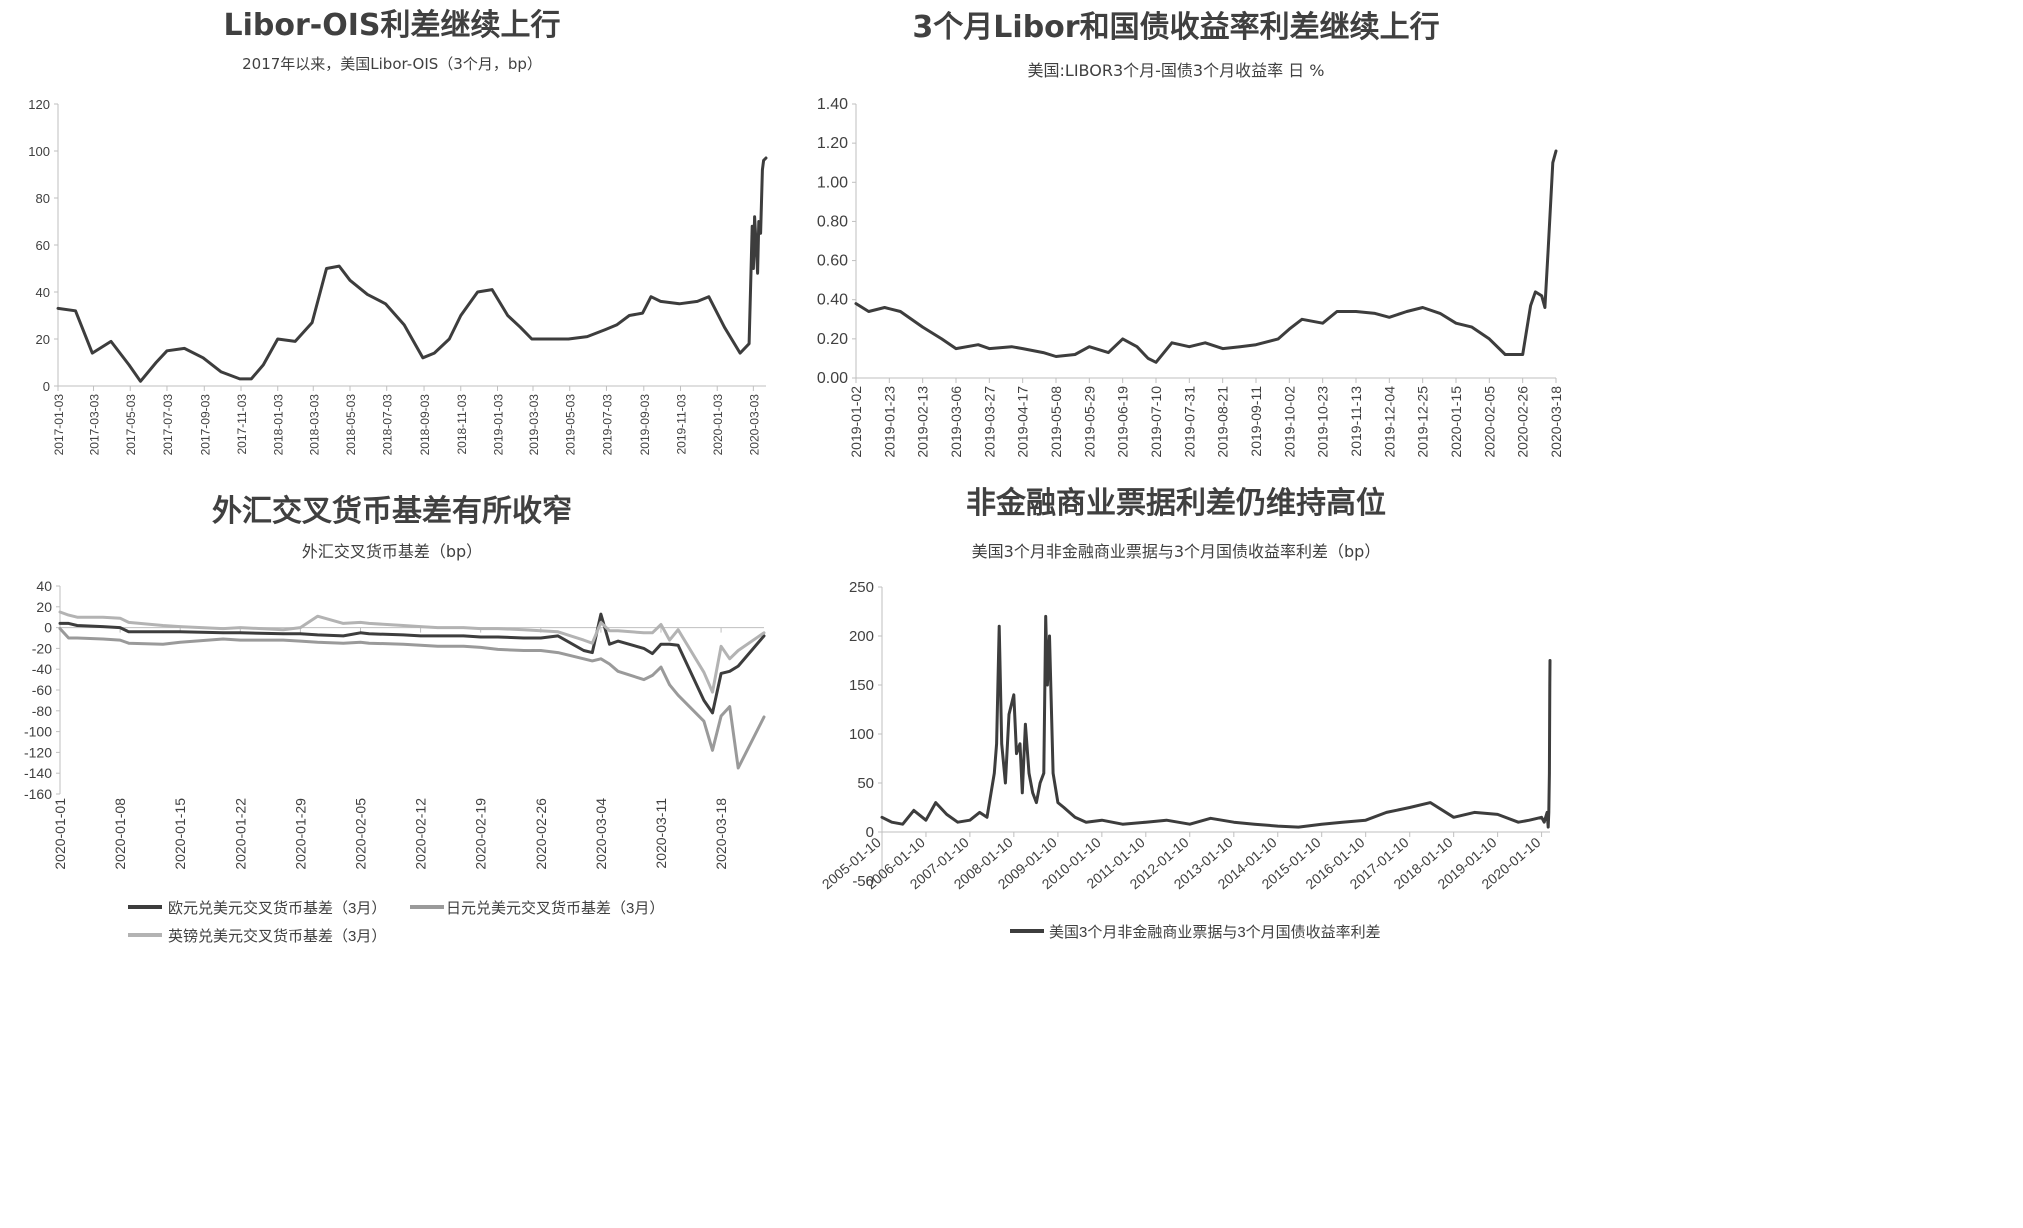  Describe the element at coordinates (48, 628) in the screenshot. I see `y-tick-label: 0` at that location.